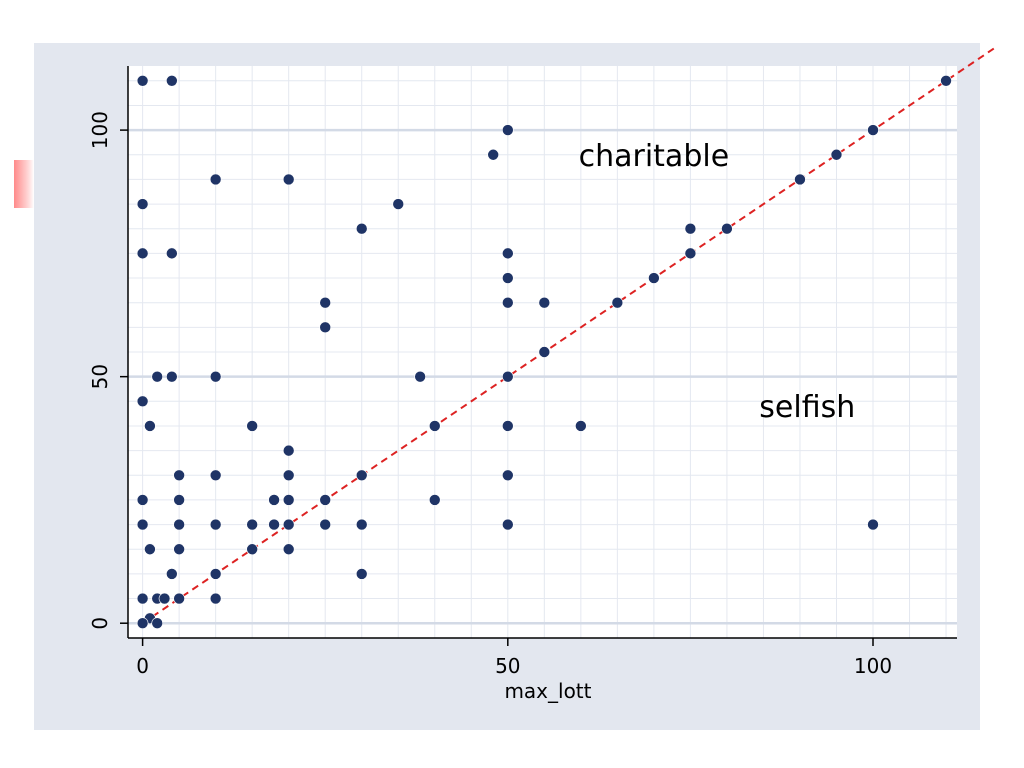 The height and width of the screenshot is (768, 1024). I want to click on x-axis-title: max_lott, so click(547, 691).